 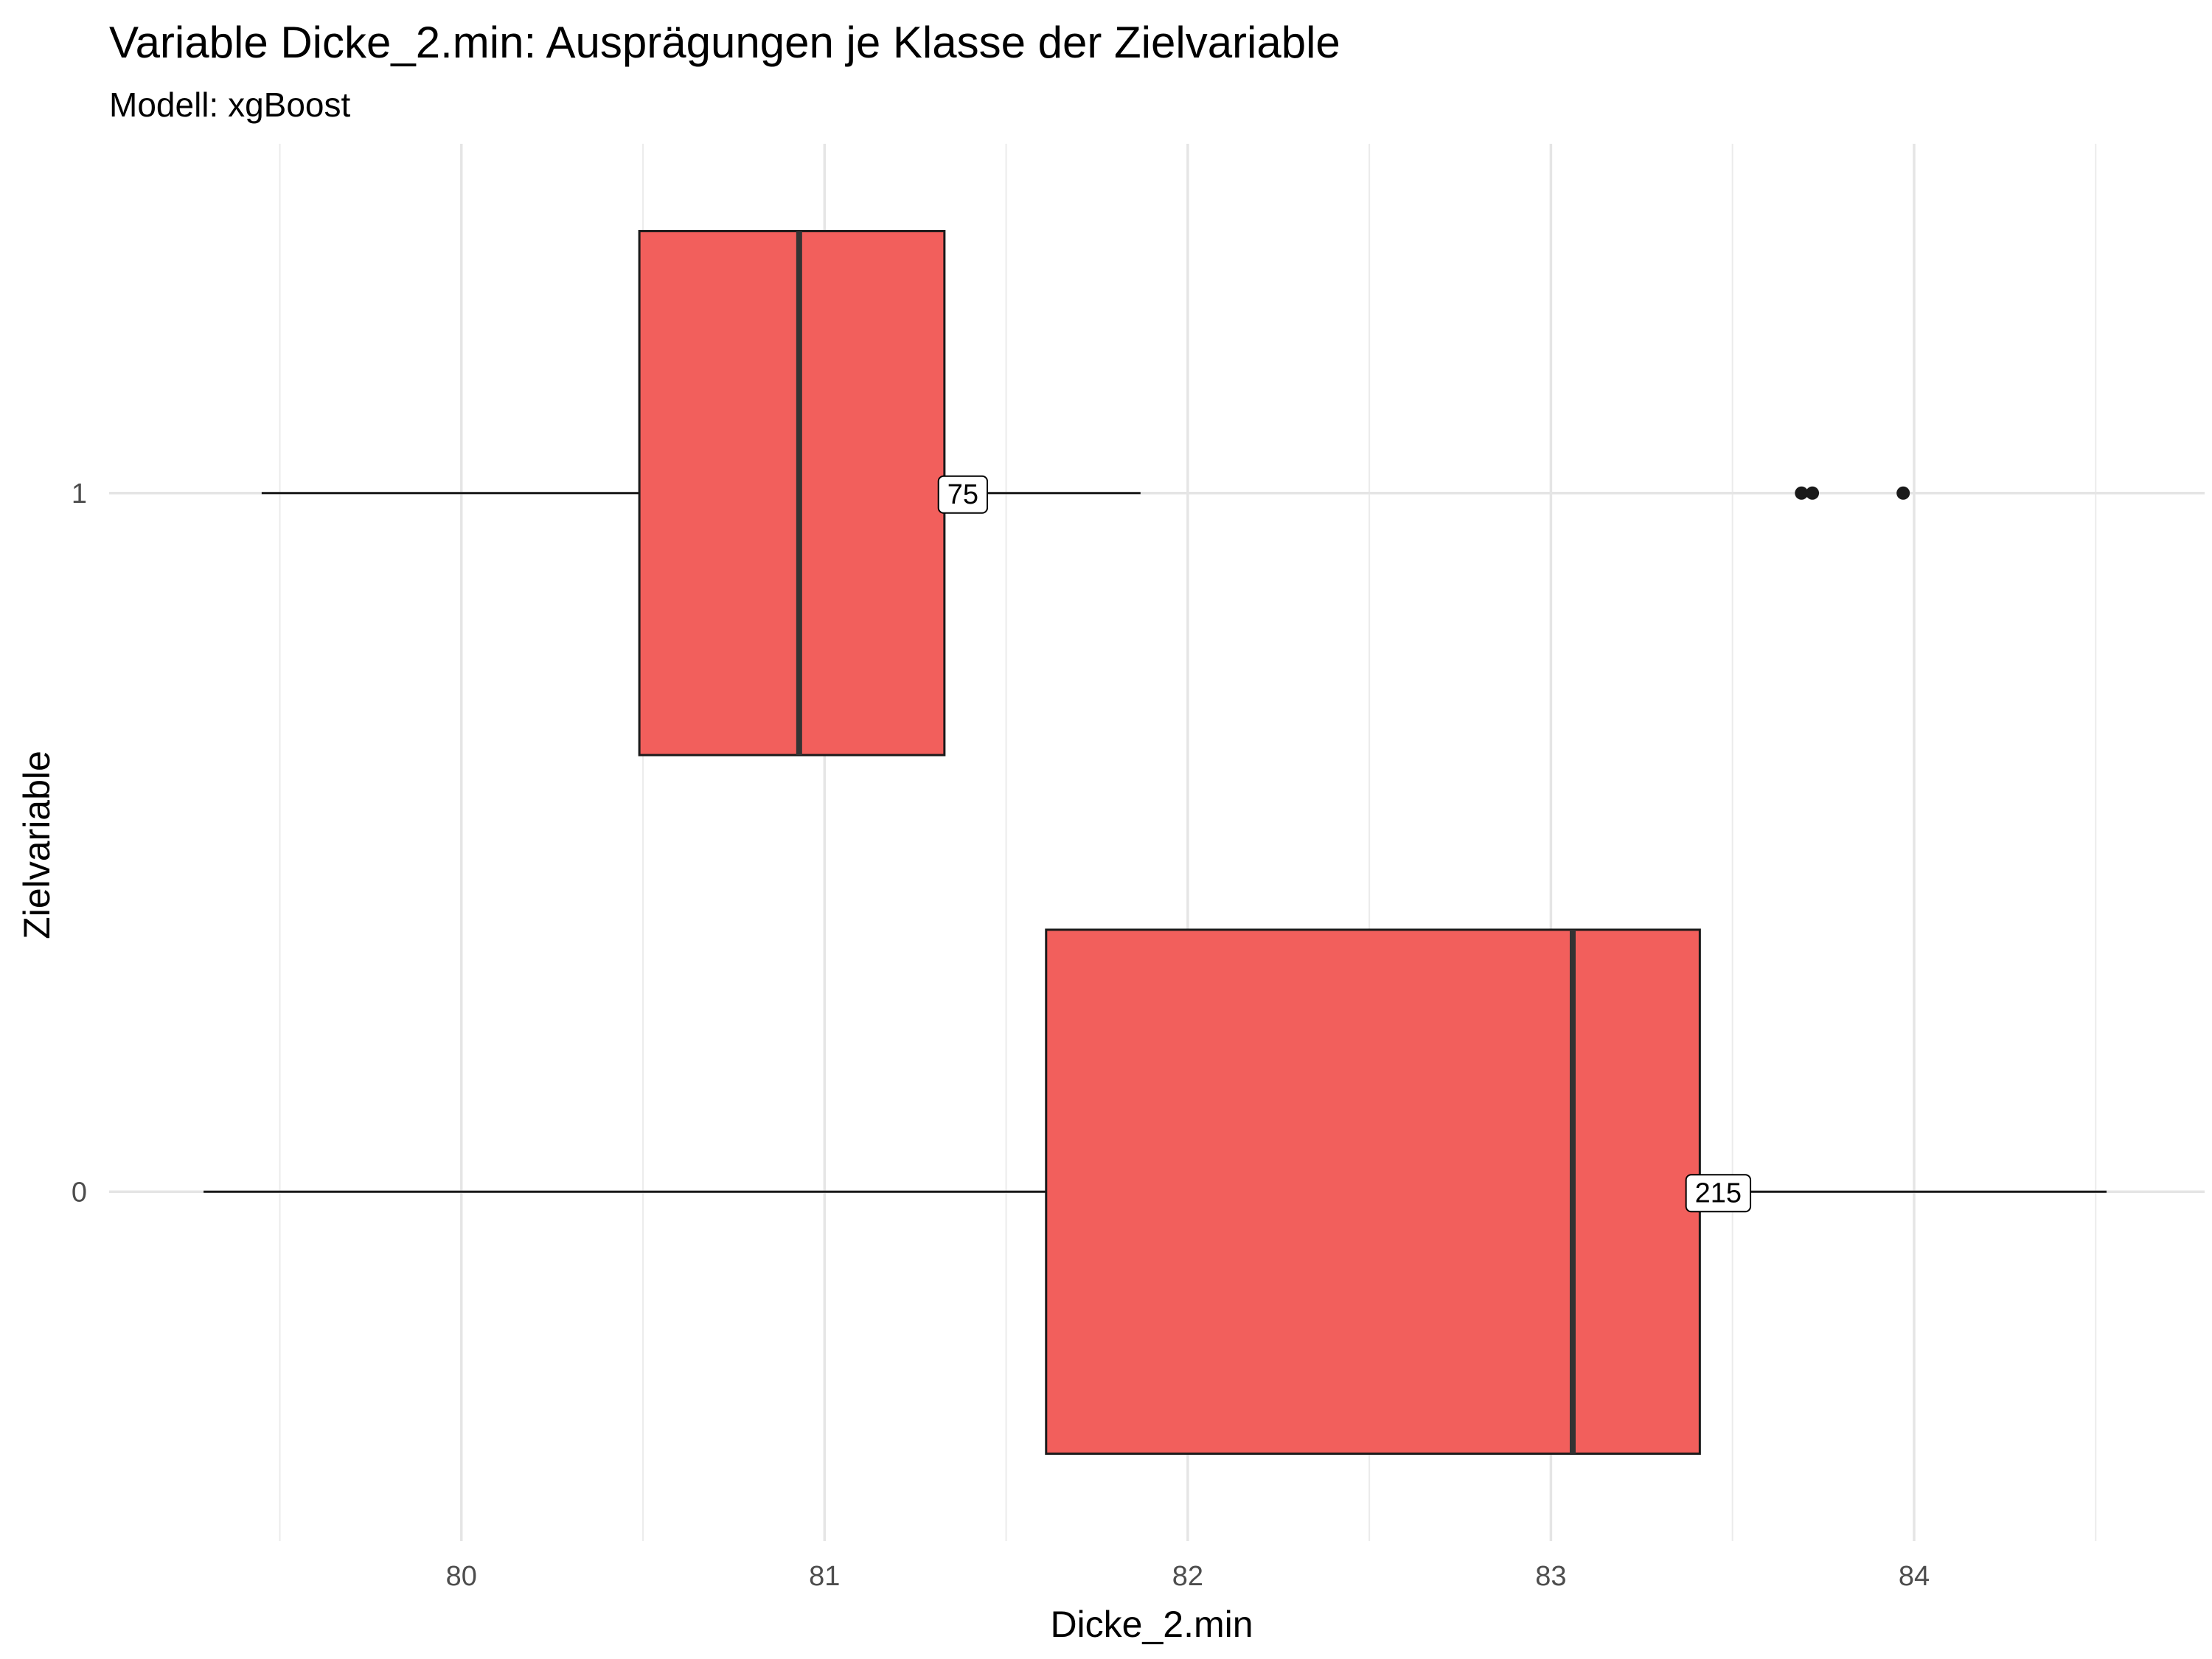 I want to click on x-tick-label: 80, so click(x=461, y=1576).